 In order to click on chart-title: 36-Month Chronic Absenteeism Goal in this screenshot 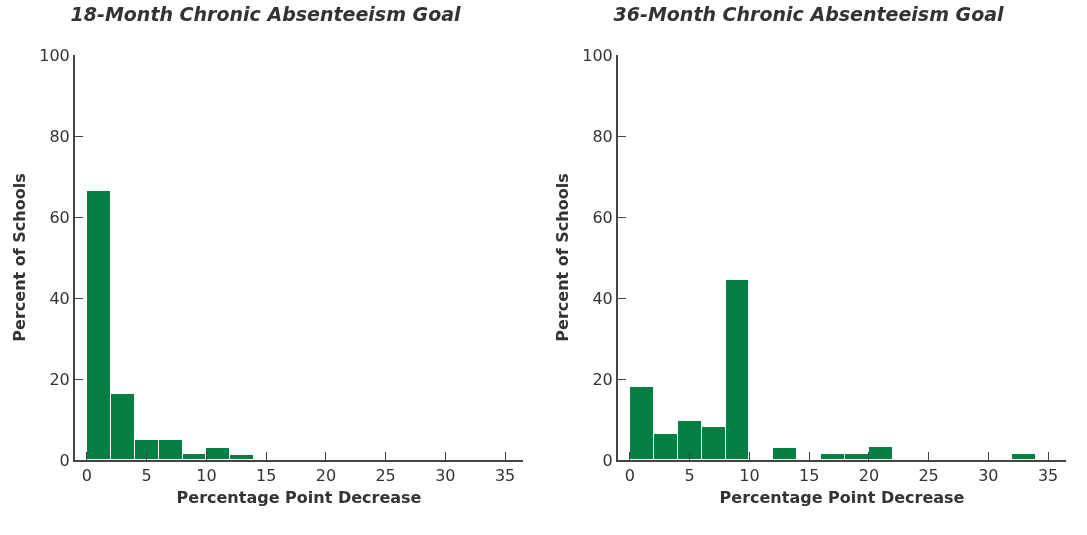, I will do `click(809, 14)`.